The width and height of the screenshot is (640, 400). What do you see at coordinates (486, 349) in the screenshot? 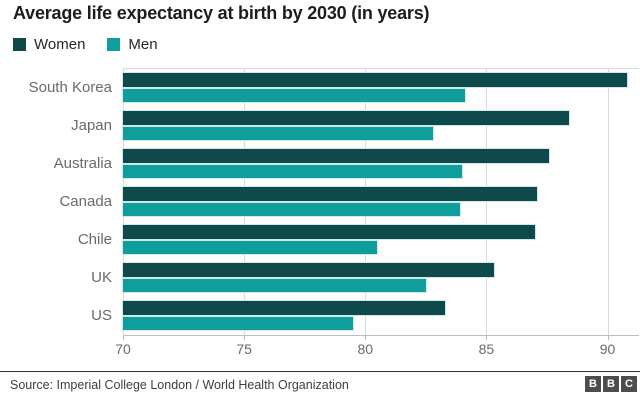
I see `x-tick-label-85: 85` at bounding box center [486, 349].